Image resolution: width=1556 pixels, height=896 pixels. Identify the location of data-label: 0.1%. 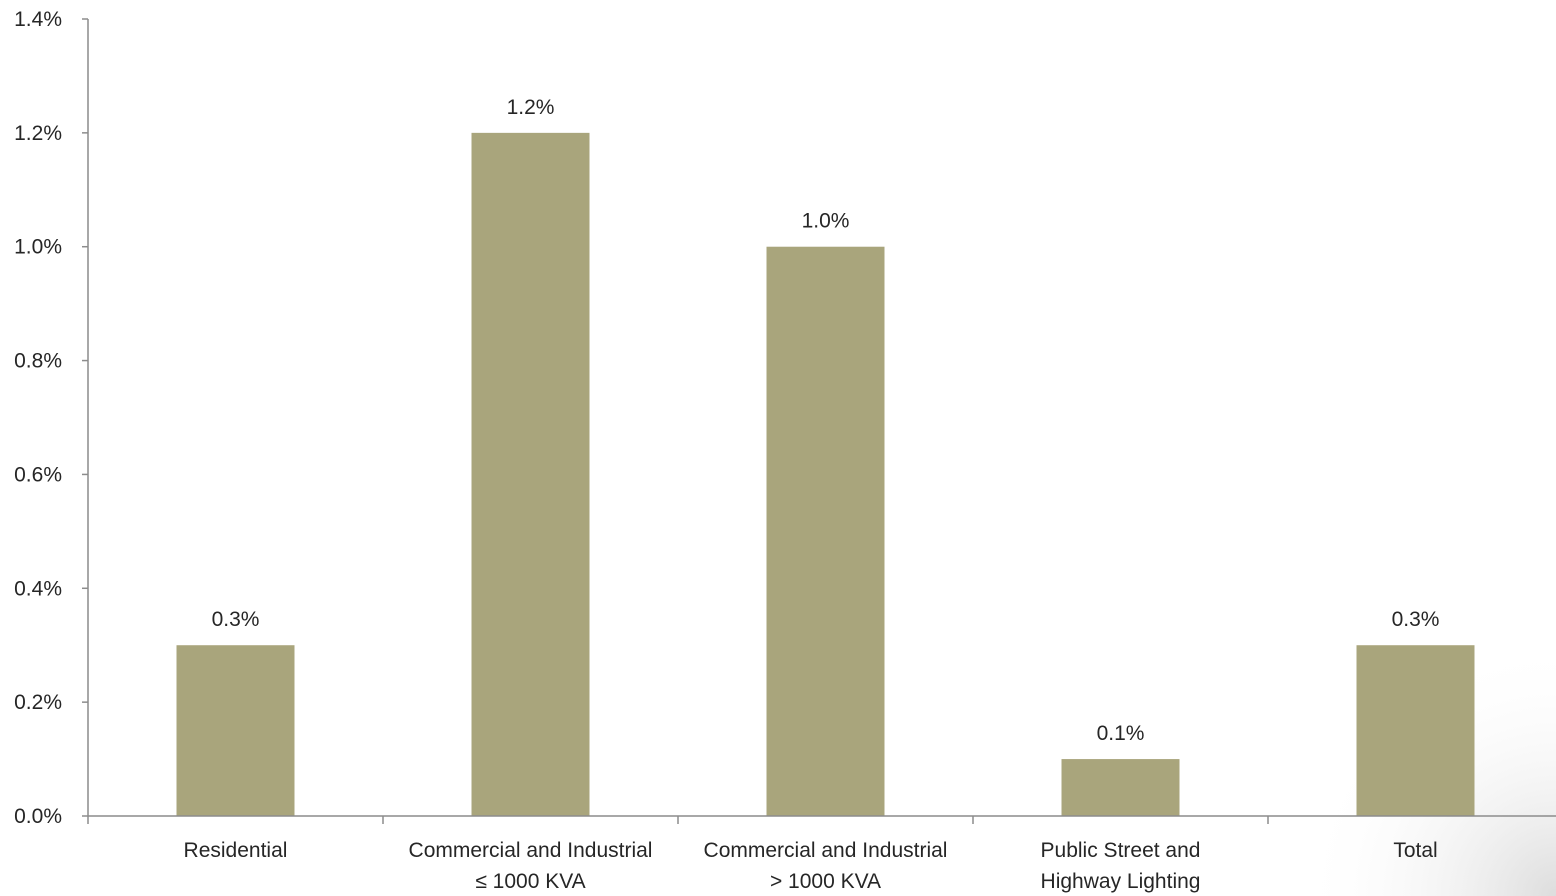
(1121, 733).